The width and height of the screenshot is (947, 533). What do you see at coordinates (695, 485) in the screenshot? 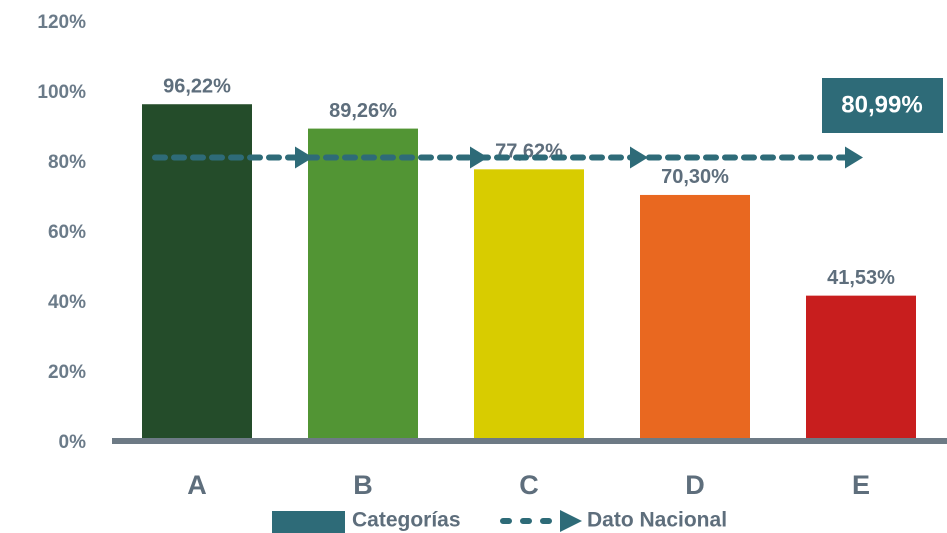
I see `x-tick-label: D` at bounding box center [695, 485].